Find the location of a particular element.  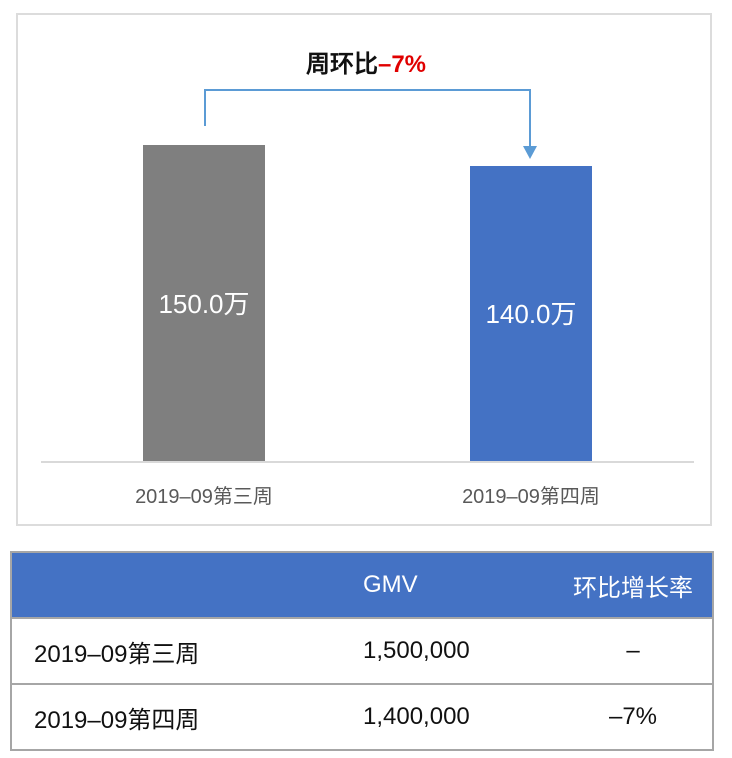

cell-change: –7% is located at coordinates (633, 716).